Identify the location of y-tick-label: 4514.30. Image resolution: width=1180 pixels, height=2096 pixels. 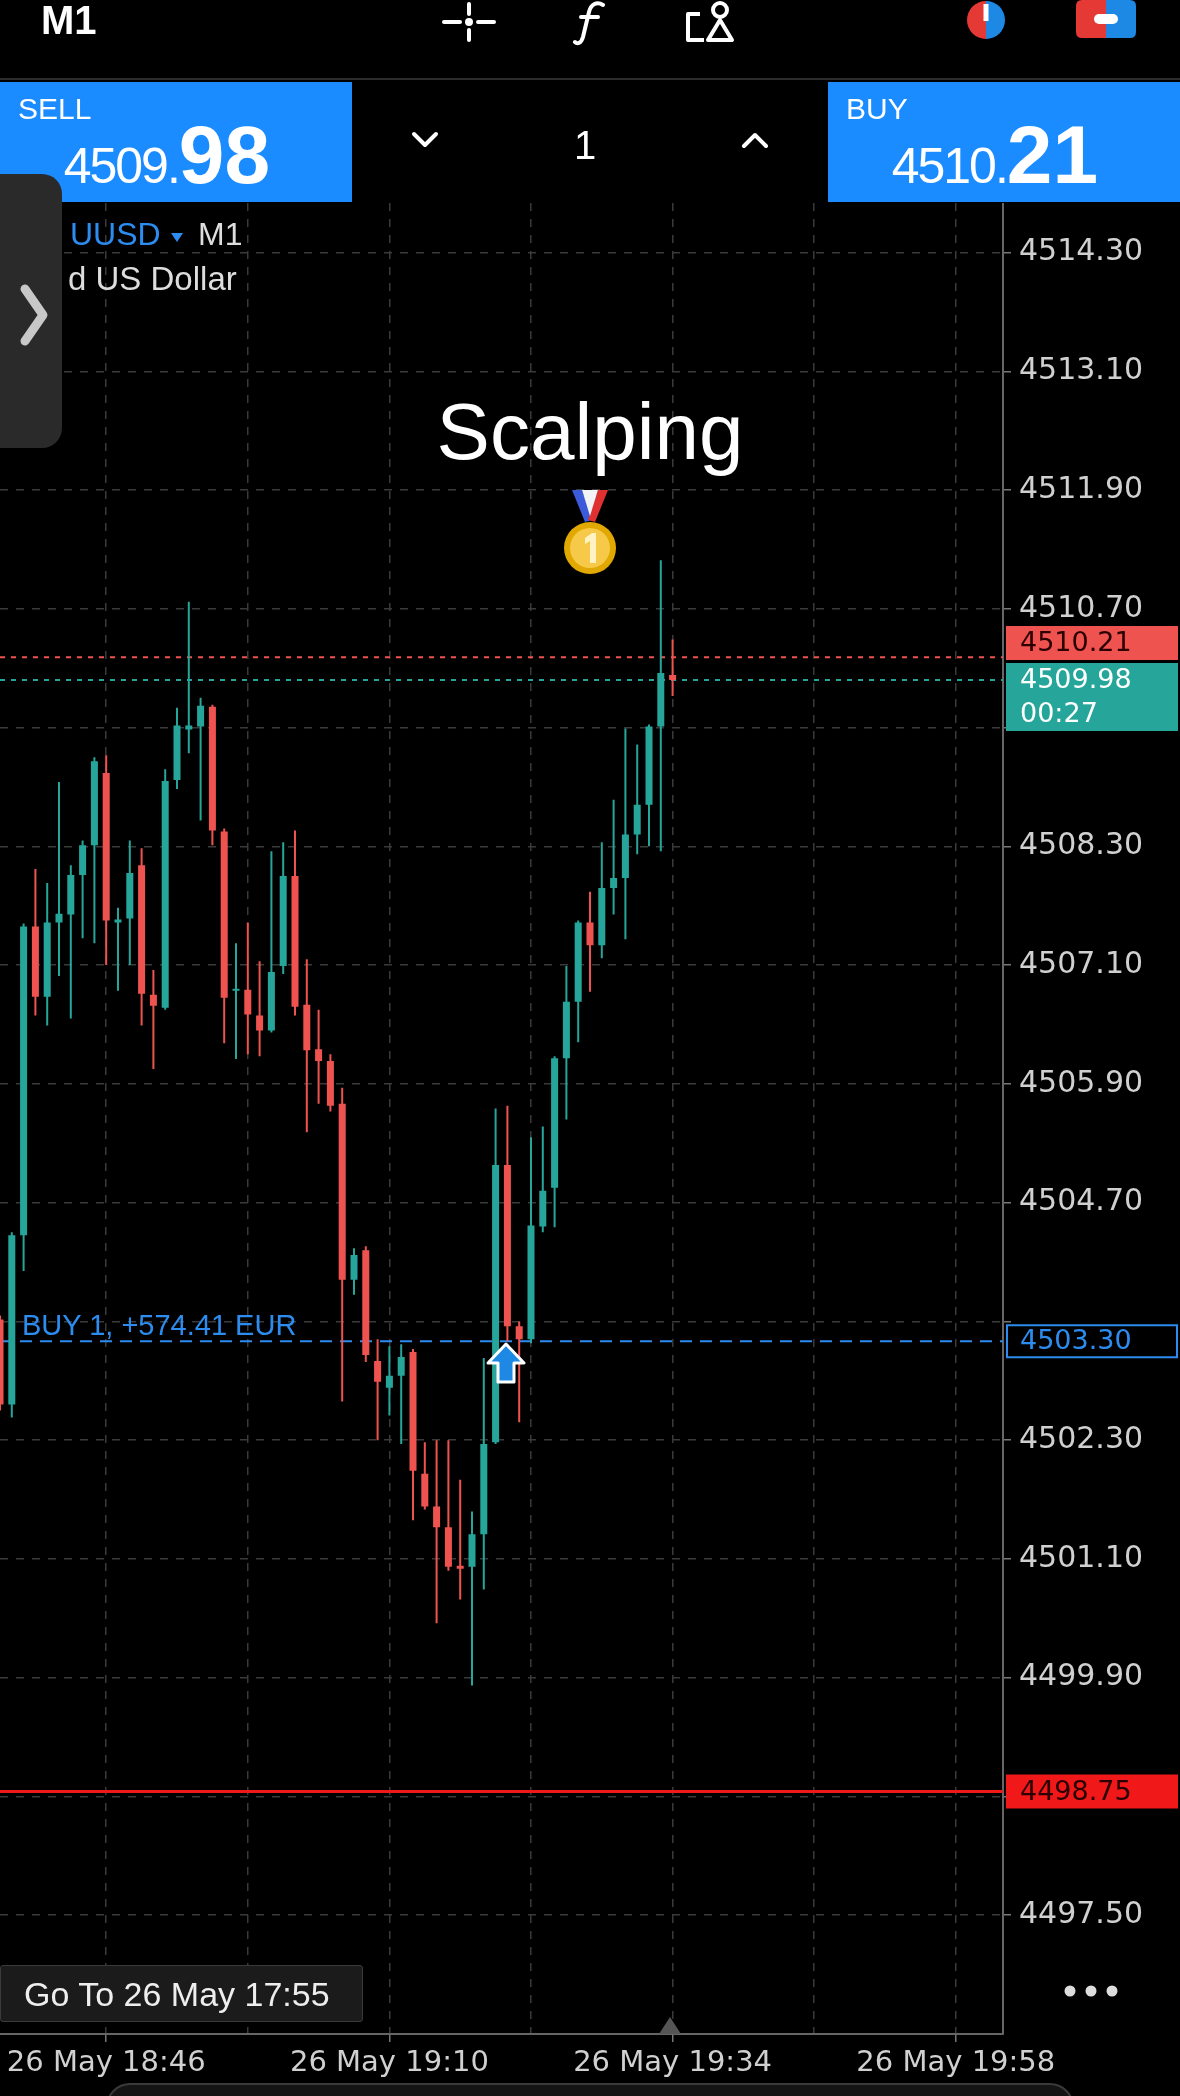
(1081, 250).